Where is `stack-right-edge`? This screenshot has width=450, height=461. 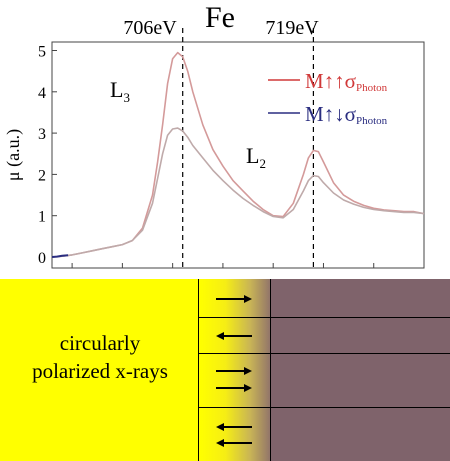
stack-right-edge is located at coordinates (270, 370).